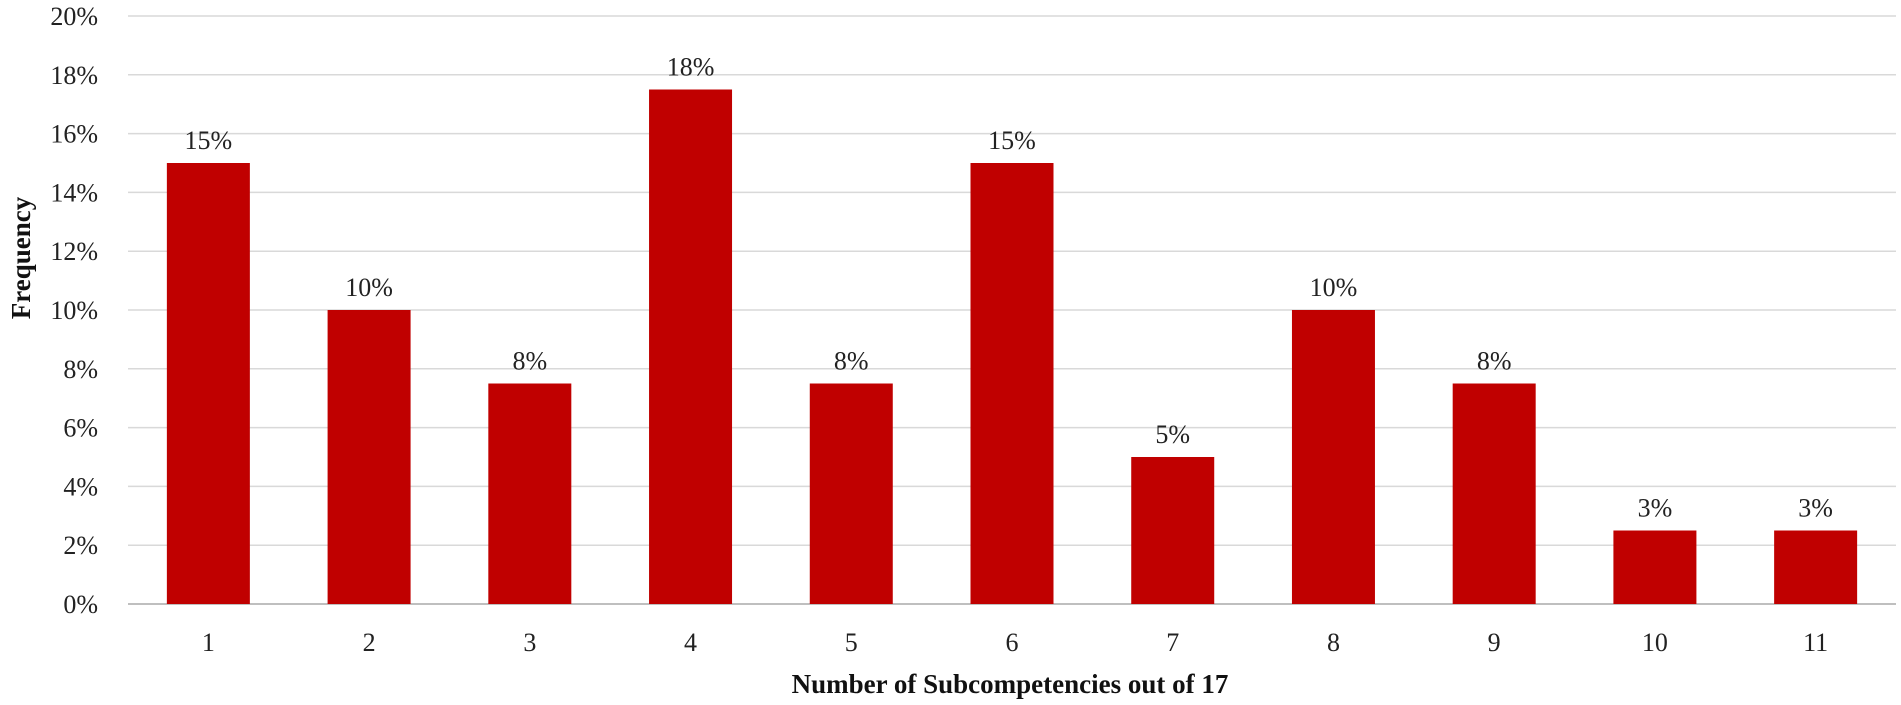 The image size is (1901, 705). Describe the element at coordinates (1010, 684) in the screenshot. I see `x-axis-title: Number of Subcompetencies out of 17` at that location.